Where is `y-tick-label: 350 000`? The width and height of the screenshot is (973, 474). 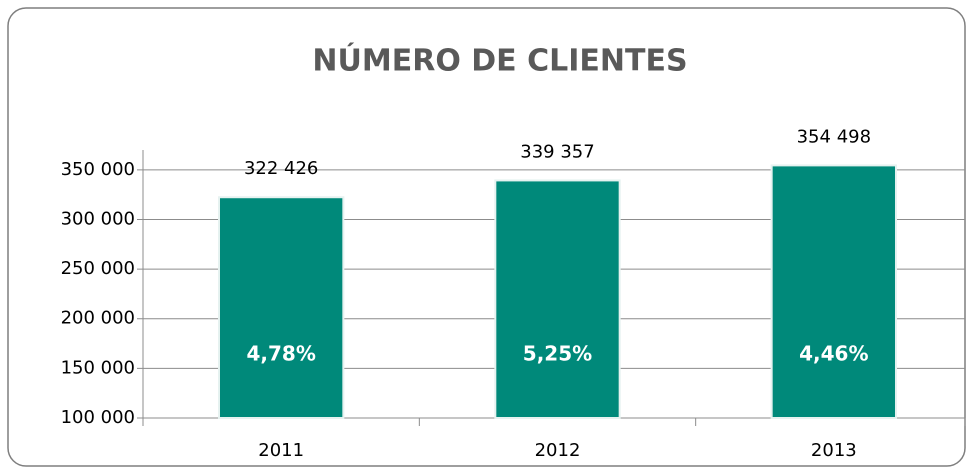
y-tick-label: 350 000 is located at coordinates (98, 169).